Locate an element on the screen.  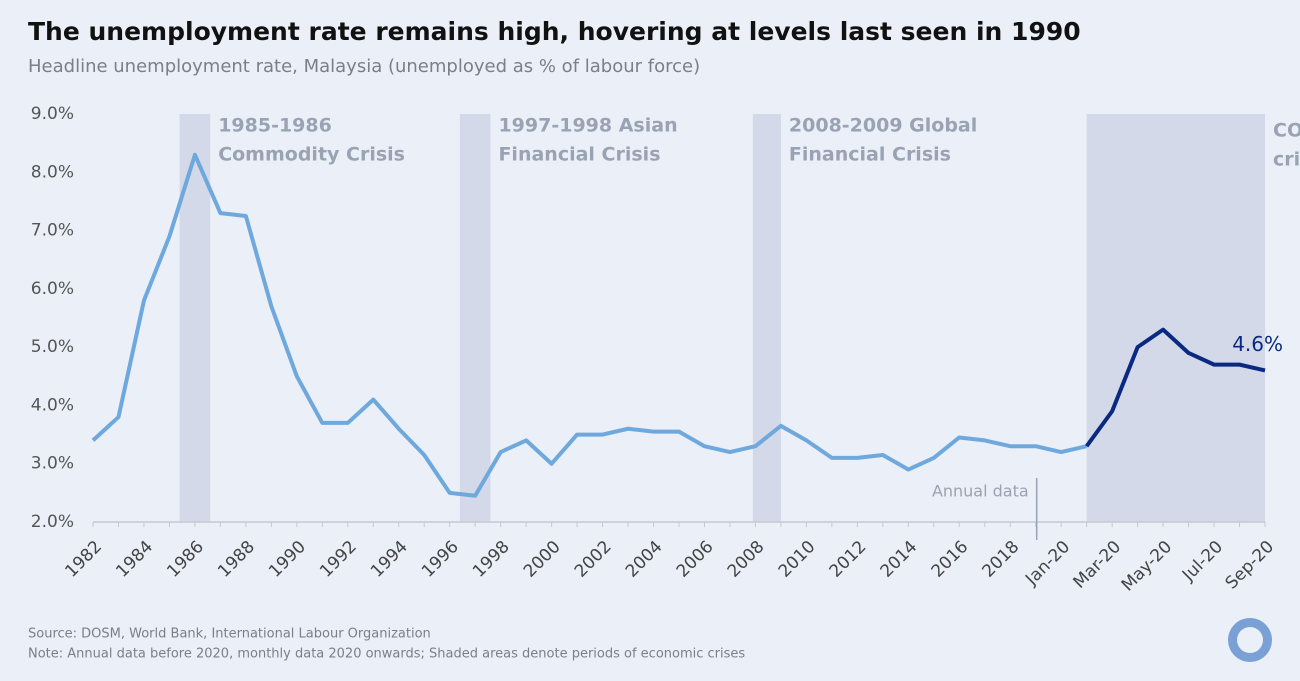
crisis-label: Commodity Crisis is located at coordinates (311, 155).